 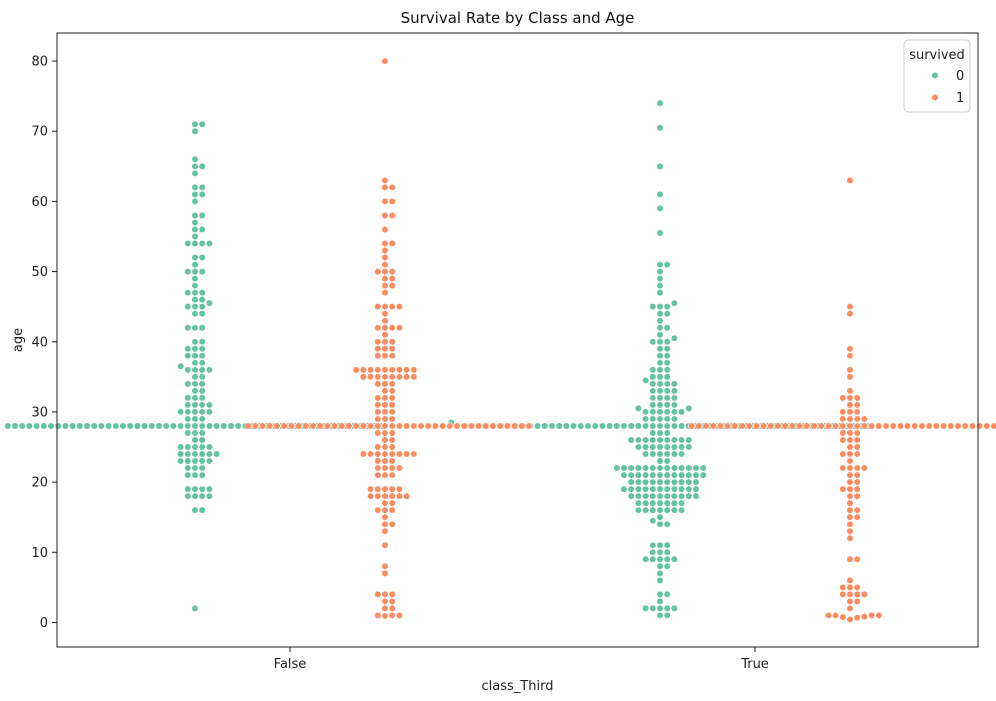 What do you see at coordinates (960, 98) in the screenshot?
I see `legend-label: 1` at bounding box center [960, 98].